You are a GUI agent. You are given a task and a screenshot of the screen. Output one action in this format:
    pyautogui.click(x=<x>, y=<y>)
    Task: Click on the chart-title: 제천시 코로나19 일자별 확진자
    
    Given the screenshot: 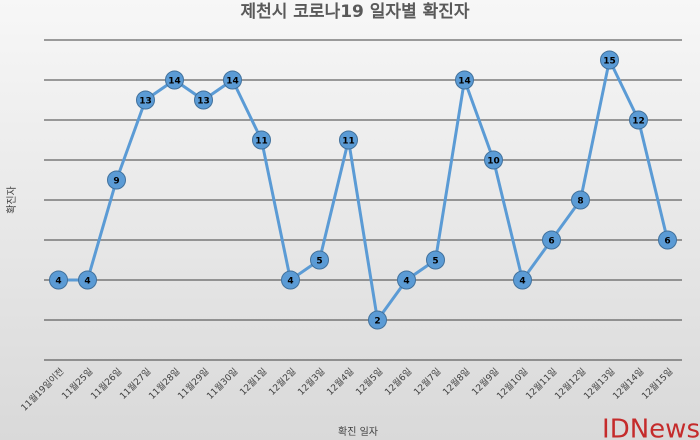 What is the action you would take?
    pyautogui.click(x=354, y=12)
    